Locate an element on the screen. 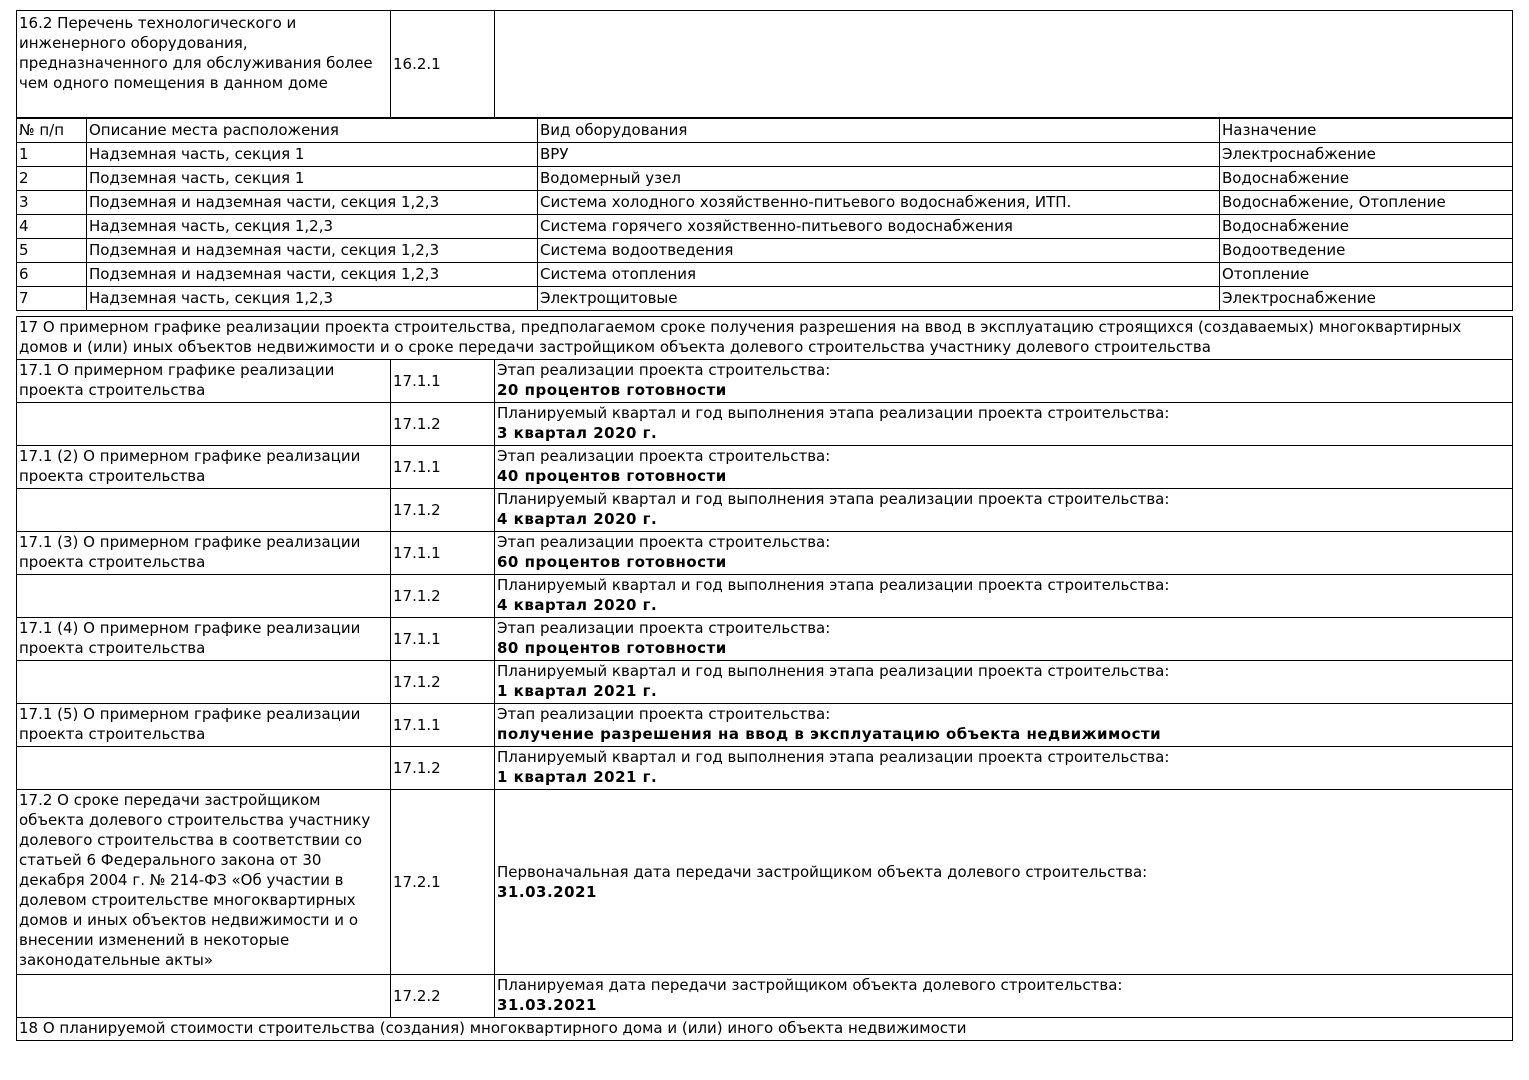  equipment-cell: 4 is located at coordinates (51, 226).